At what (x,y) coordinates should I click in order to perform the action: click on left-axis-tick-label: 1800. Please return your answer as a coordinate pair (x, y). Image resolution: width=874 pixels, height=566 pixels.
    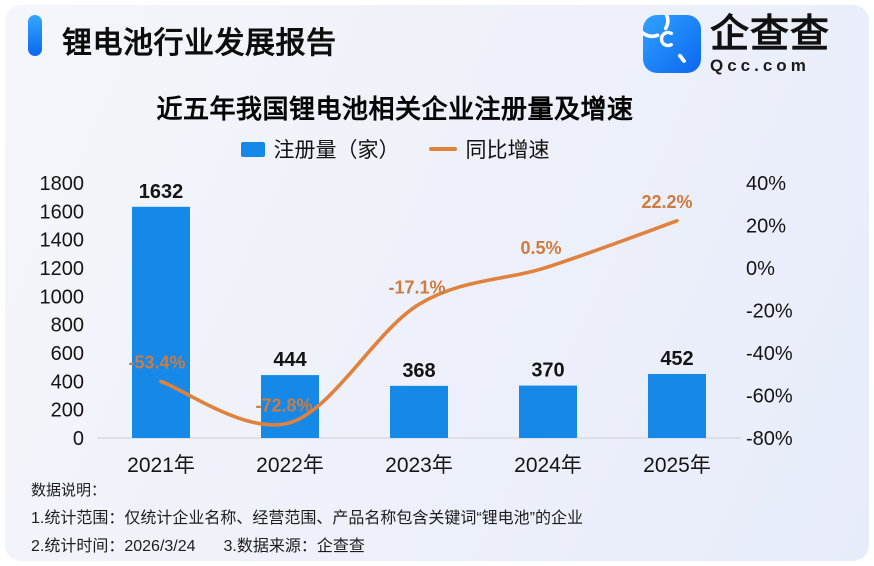
    Looking at the image, I should click on (62, 184).